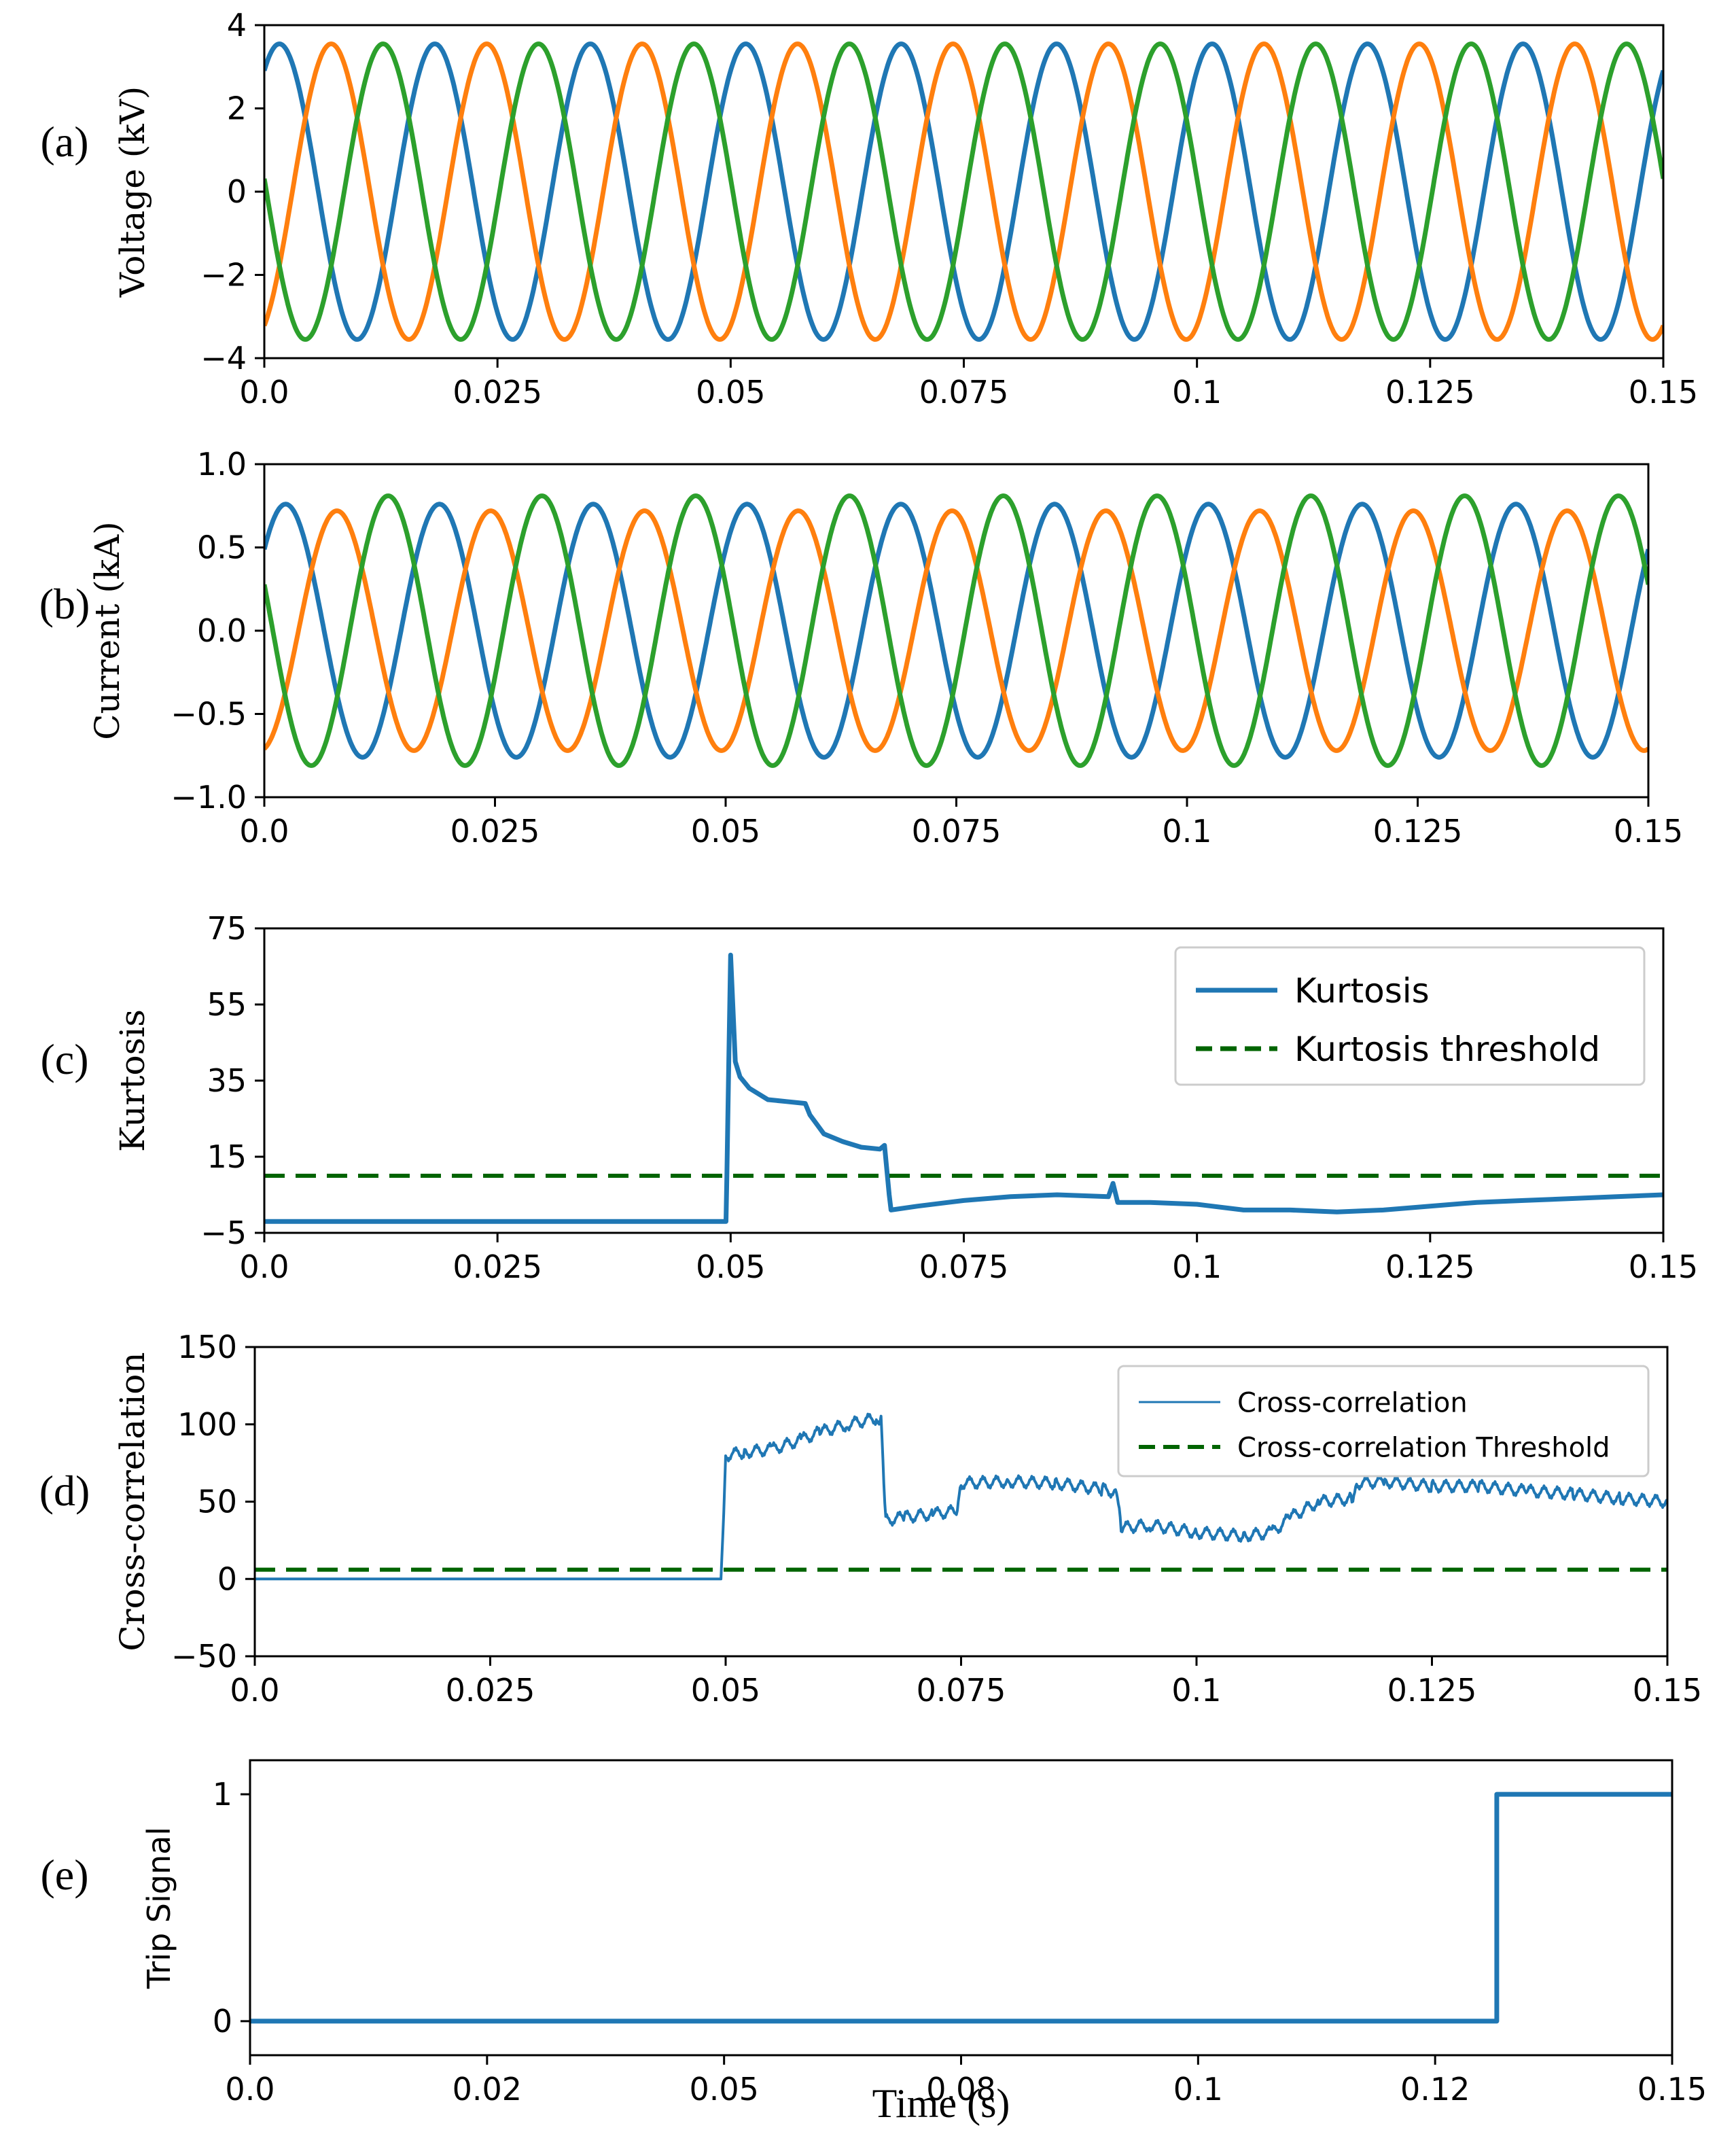 Image resolution: width=1736 pixels, height=2132 pixels. I want to click on y-tick-label: 1.0, so click(222, 465).